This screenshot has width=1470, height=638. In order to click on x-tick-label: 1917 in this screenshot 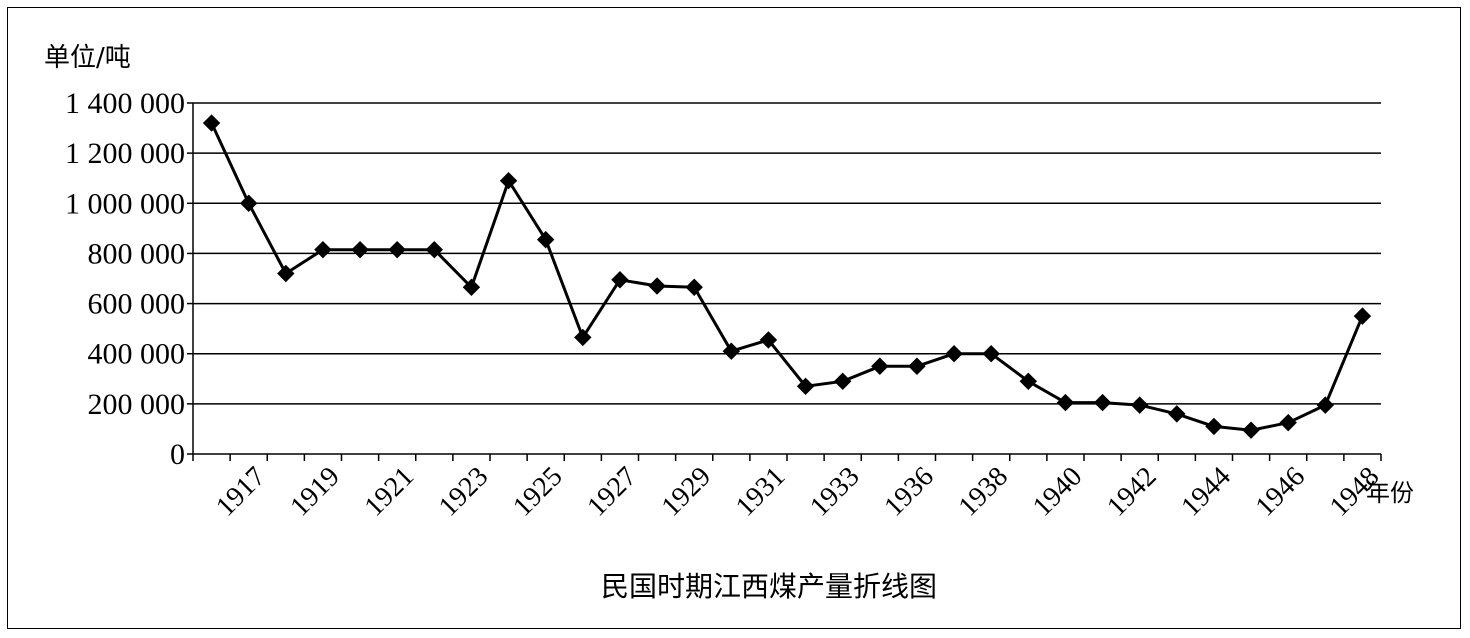, I will do `click(241, 492)`.